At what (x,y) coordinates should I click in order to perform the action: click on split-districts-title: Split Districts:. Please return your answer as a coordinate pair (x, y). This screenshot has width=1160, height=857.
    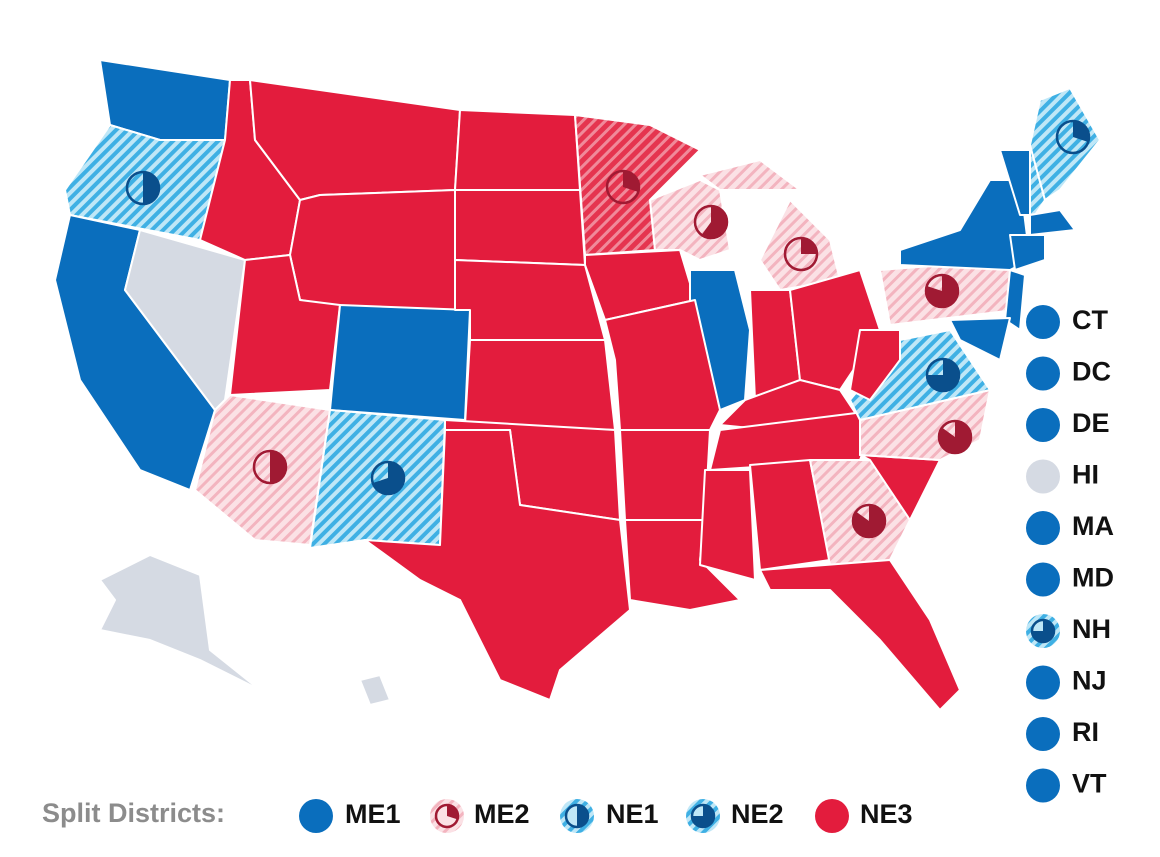
    Looking at the image, I should click on (133, 813).